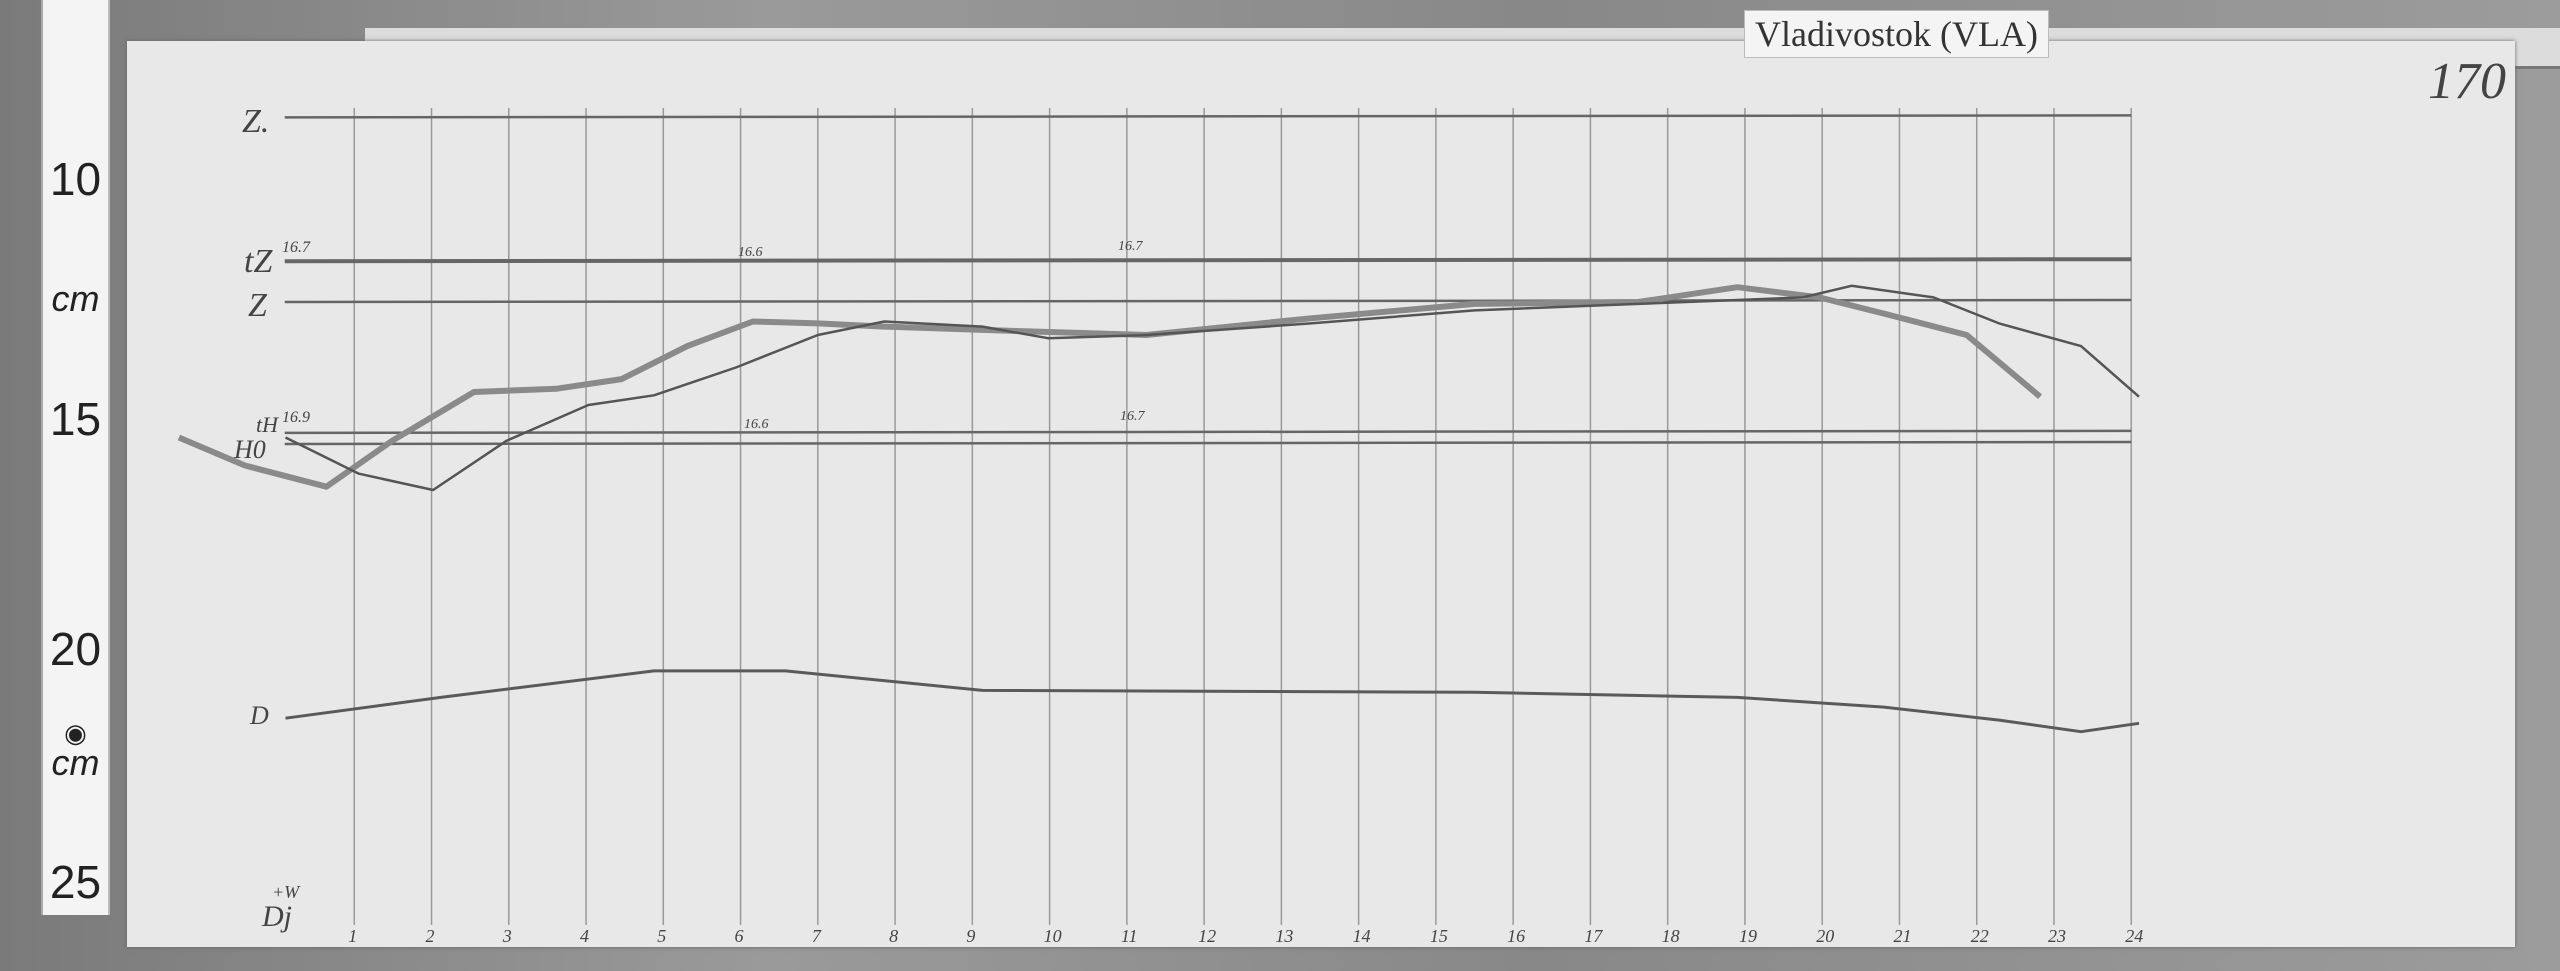 This screenshot has height=971, width=2560. I want to click on hour-tick-label: 21, so click(1902, 936).